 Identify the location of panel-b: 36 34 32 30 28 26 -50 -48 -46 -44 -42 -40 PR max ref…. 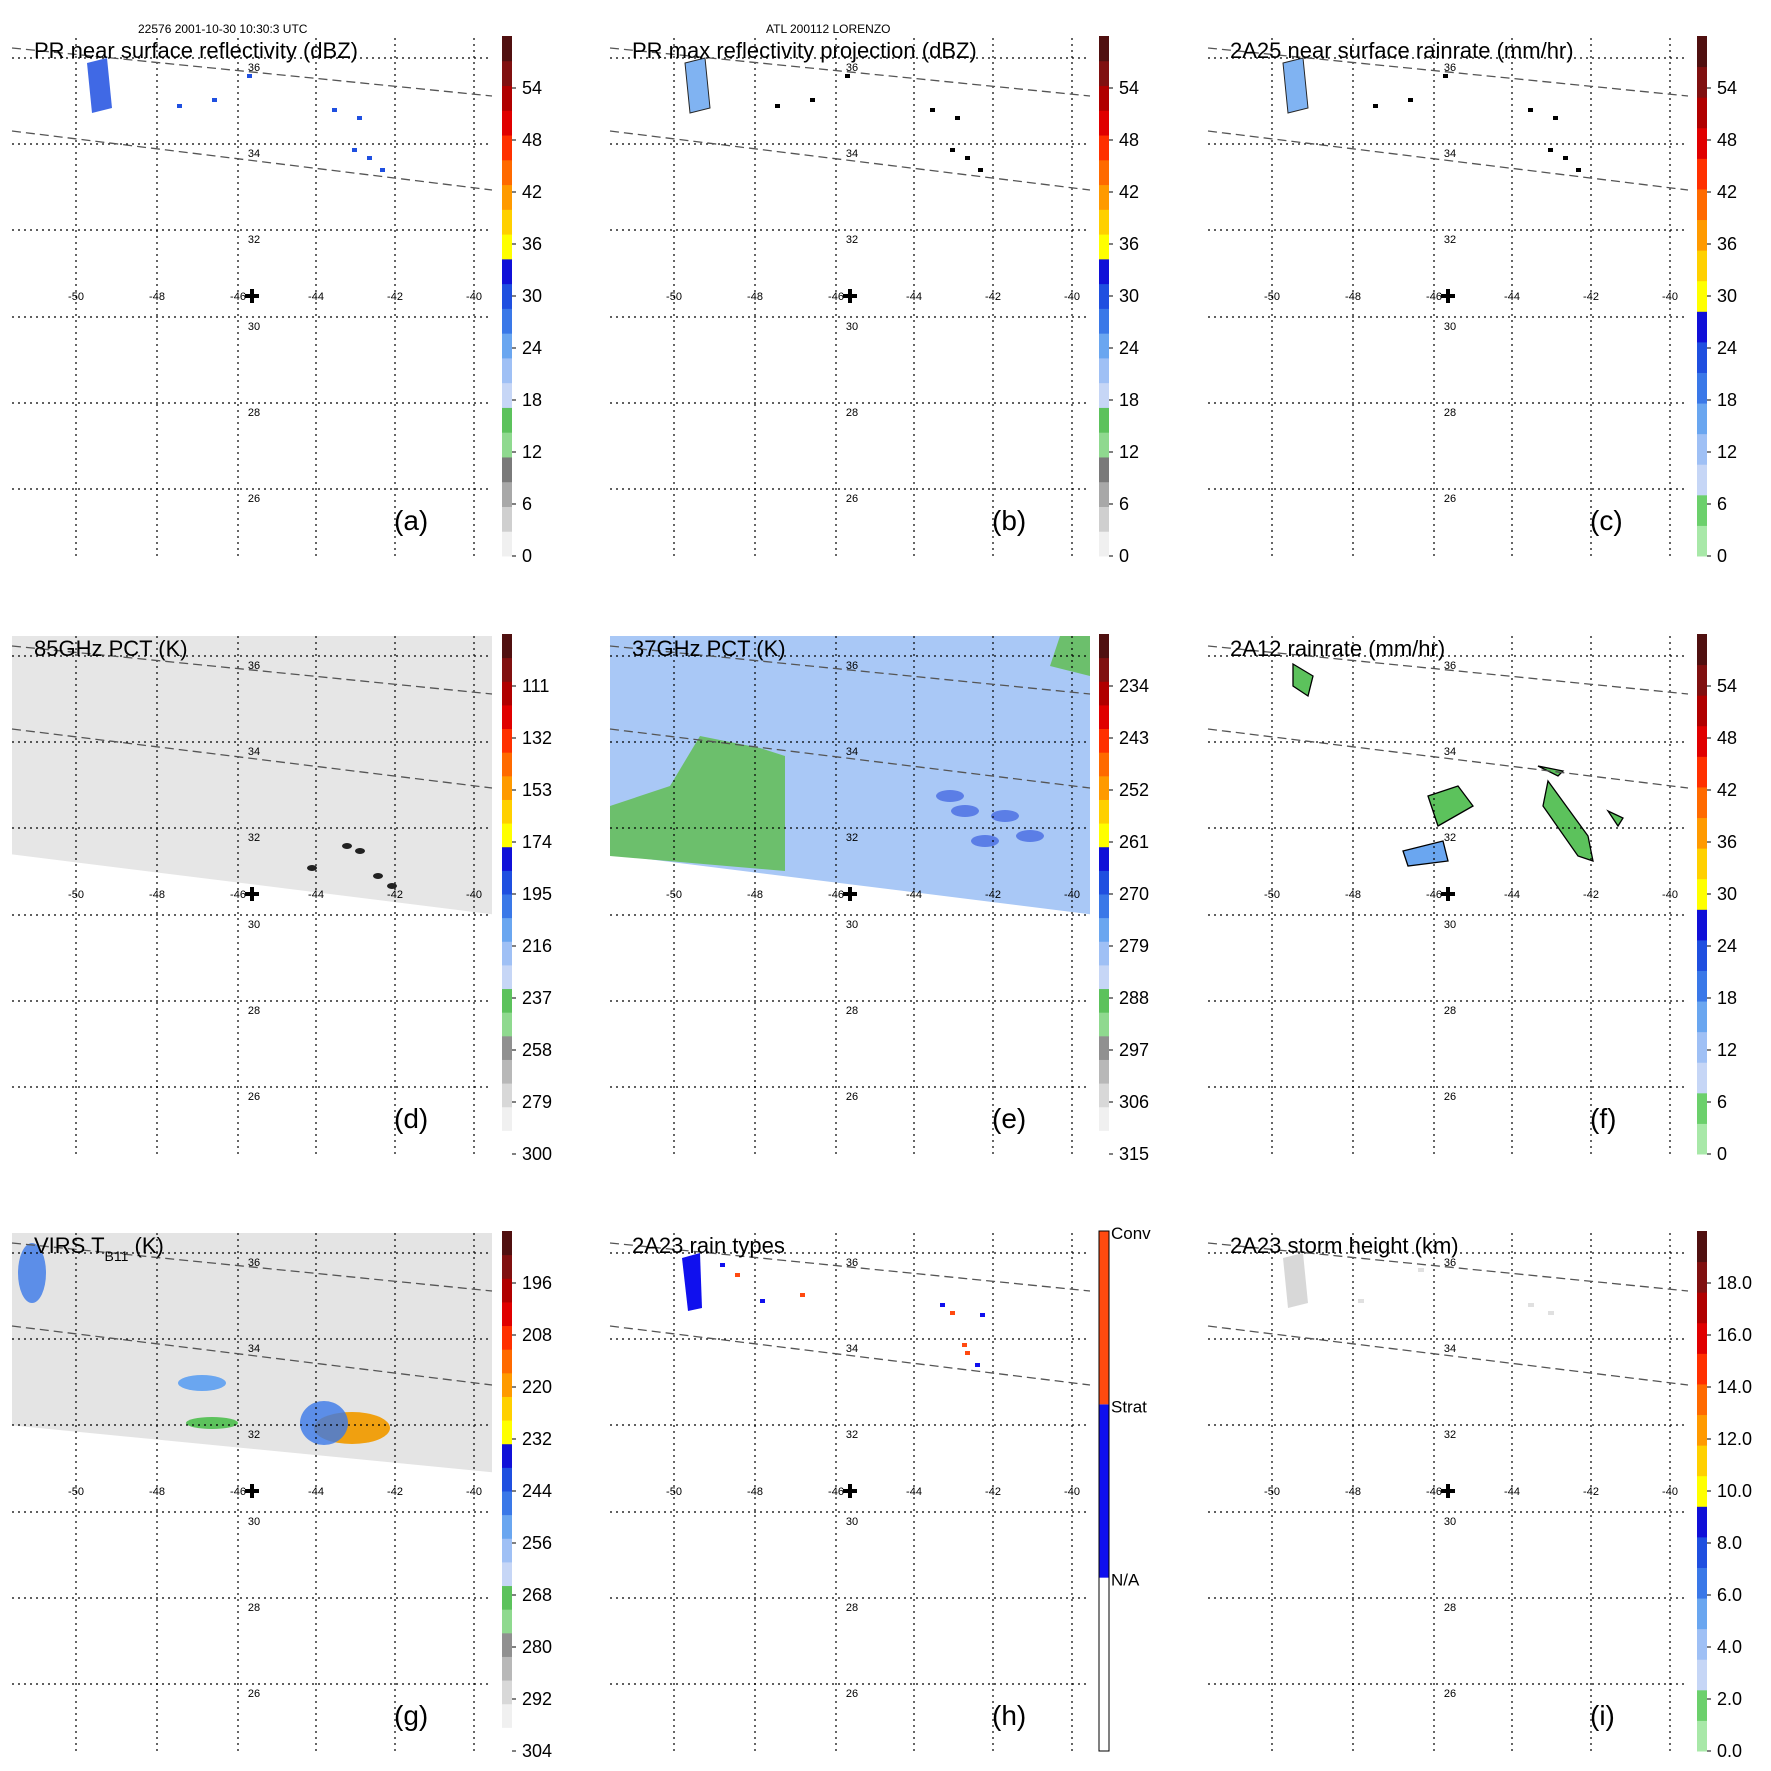
(850, 298).